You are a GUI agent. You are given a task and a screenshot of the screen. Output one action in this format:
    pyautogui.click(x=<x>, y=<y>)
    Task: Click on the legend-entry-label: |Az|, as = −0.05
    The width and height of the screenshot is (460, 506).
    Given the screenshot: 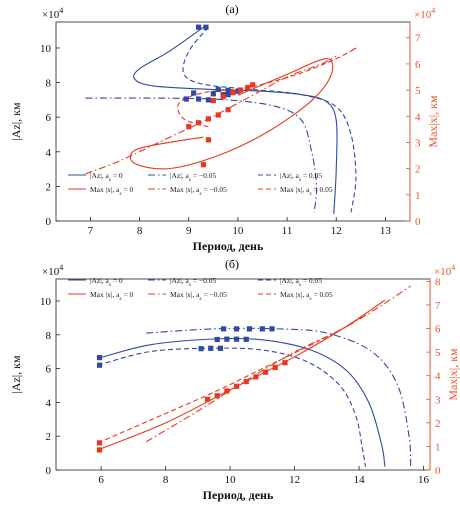 What is the action you would take?
    pyautogui.click(x=193, y=177)
    